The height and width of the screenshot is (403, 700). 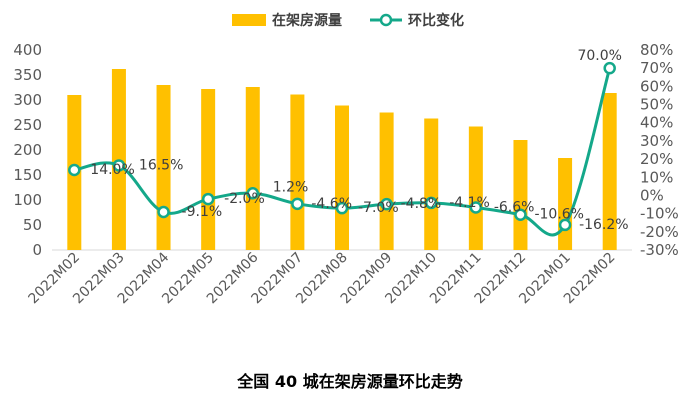 What do you see at coordinates (656, 141) in the screenshot?
I see `y-right-tick-label: 30%` at bounding box center [656, 141].